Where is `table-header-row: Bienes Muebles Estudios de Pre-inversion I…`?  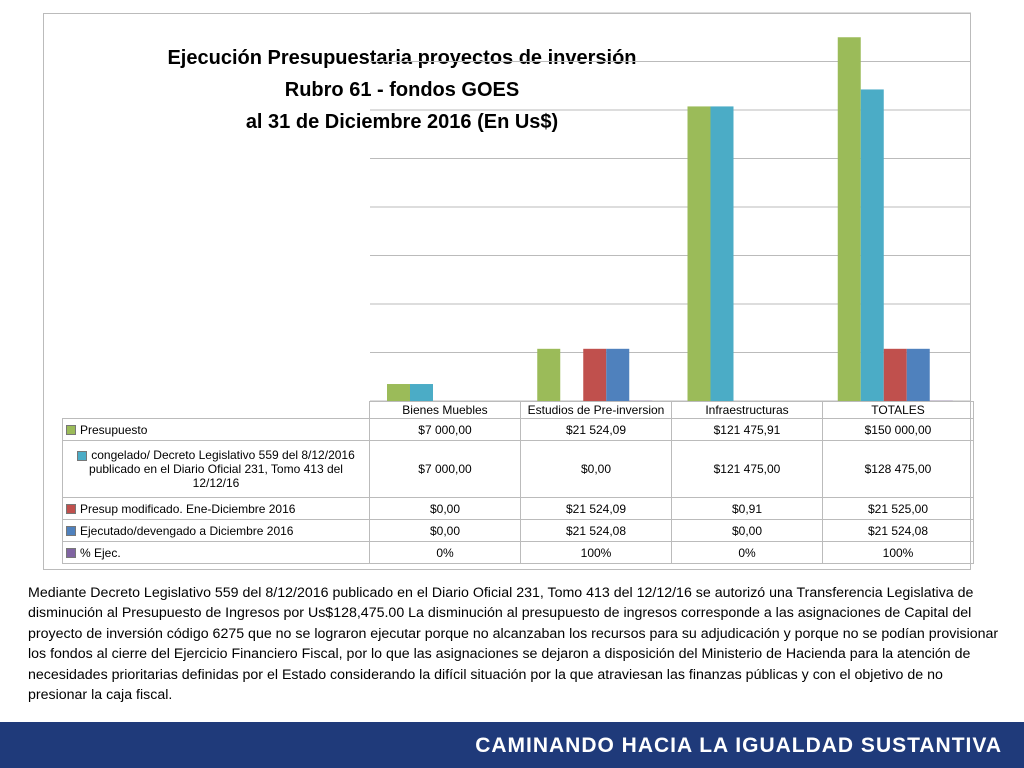 table-header-row: Bienes Muebles Estudios de Pre-inversion I… is located at coordinates (518, 410).